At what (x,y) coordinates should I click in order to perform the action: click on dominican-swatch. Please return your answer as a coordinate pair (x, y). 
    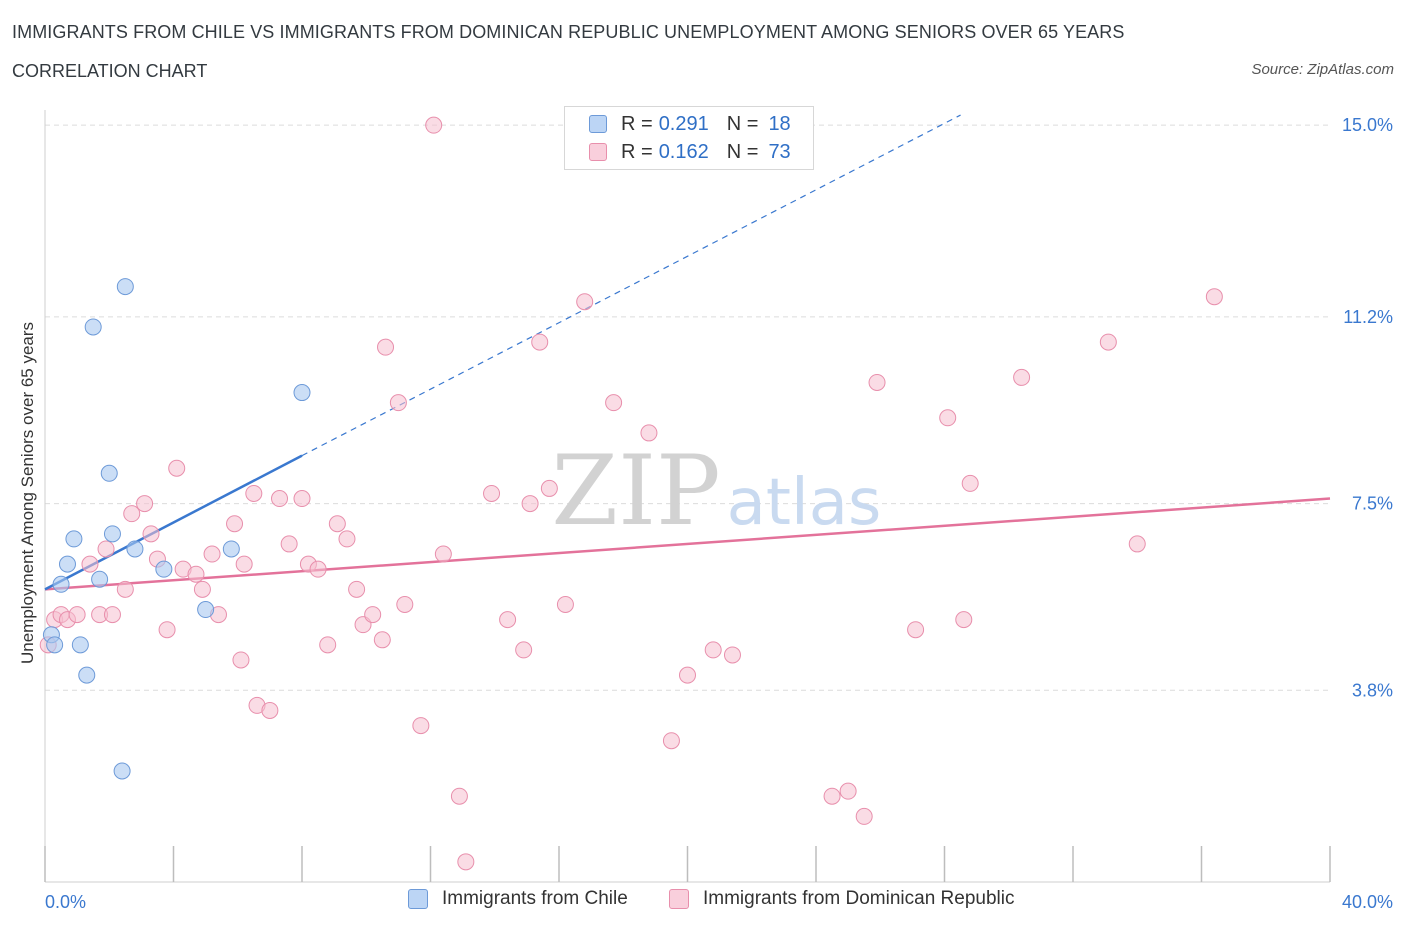
    Looking at the image, I should click on (598, 152).